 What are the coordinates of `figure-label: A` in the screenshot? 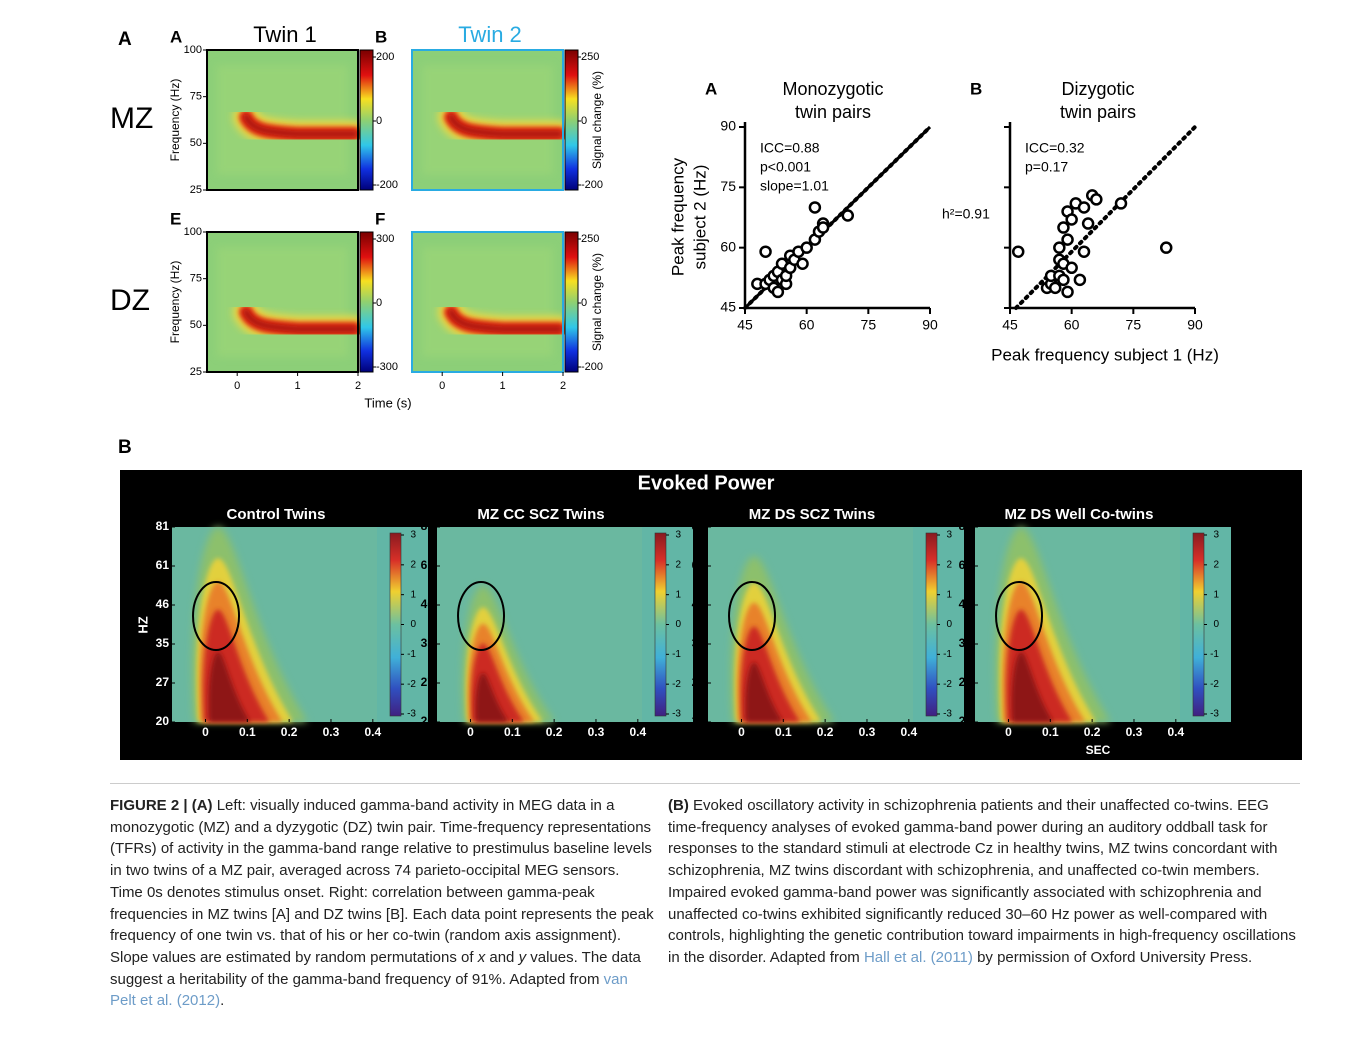 It's located at (125, 39).